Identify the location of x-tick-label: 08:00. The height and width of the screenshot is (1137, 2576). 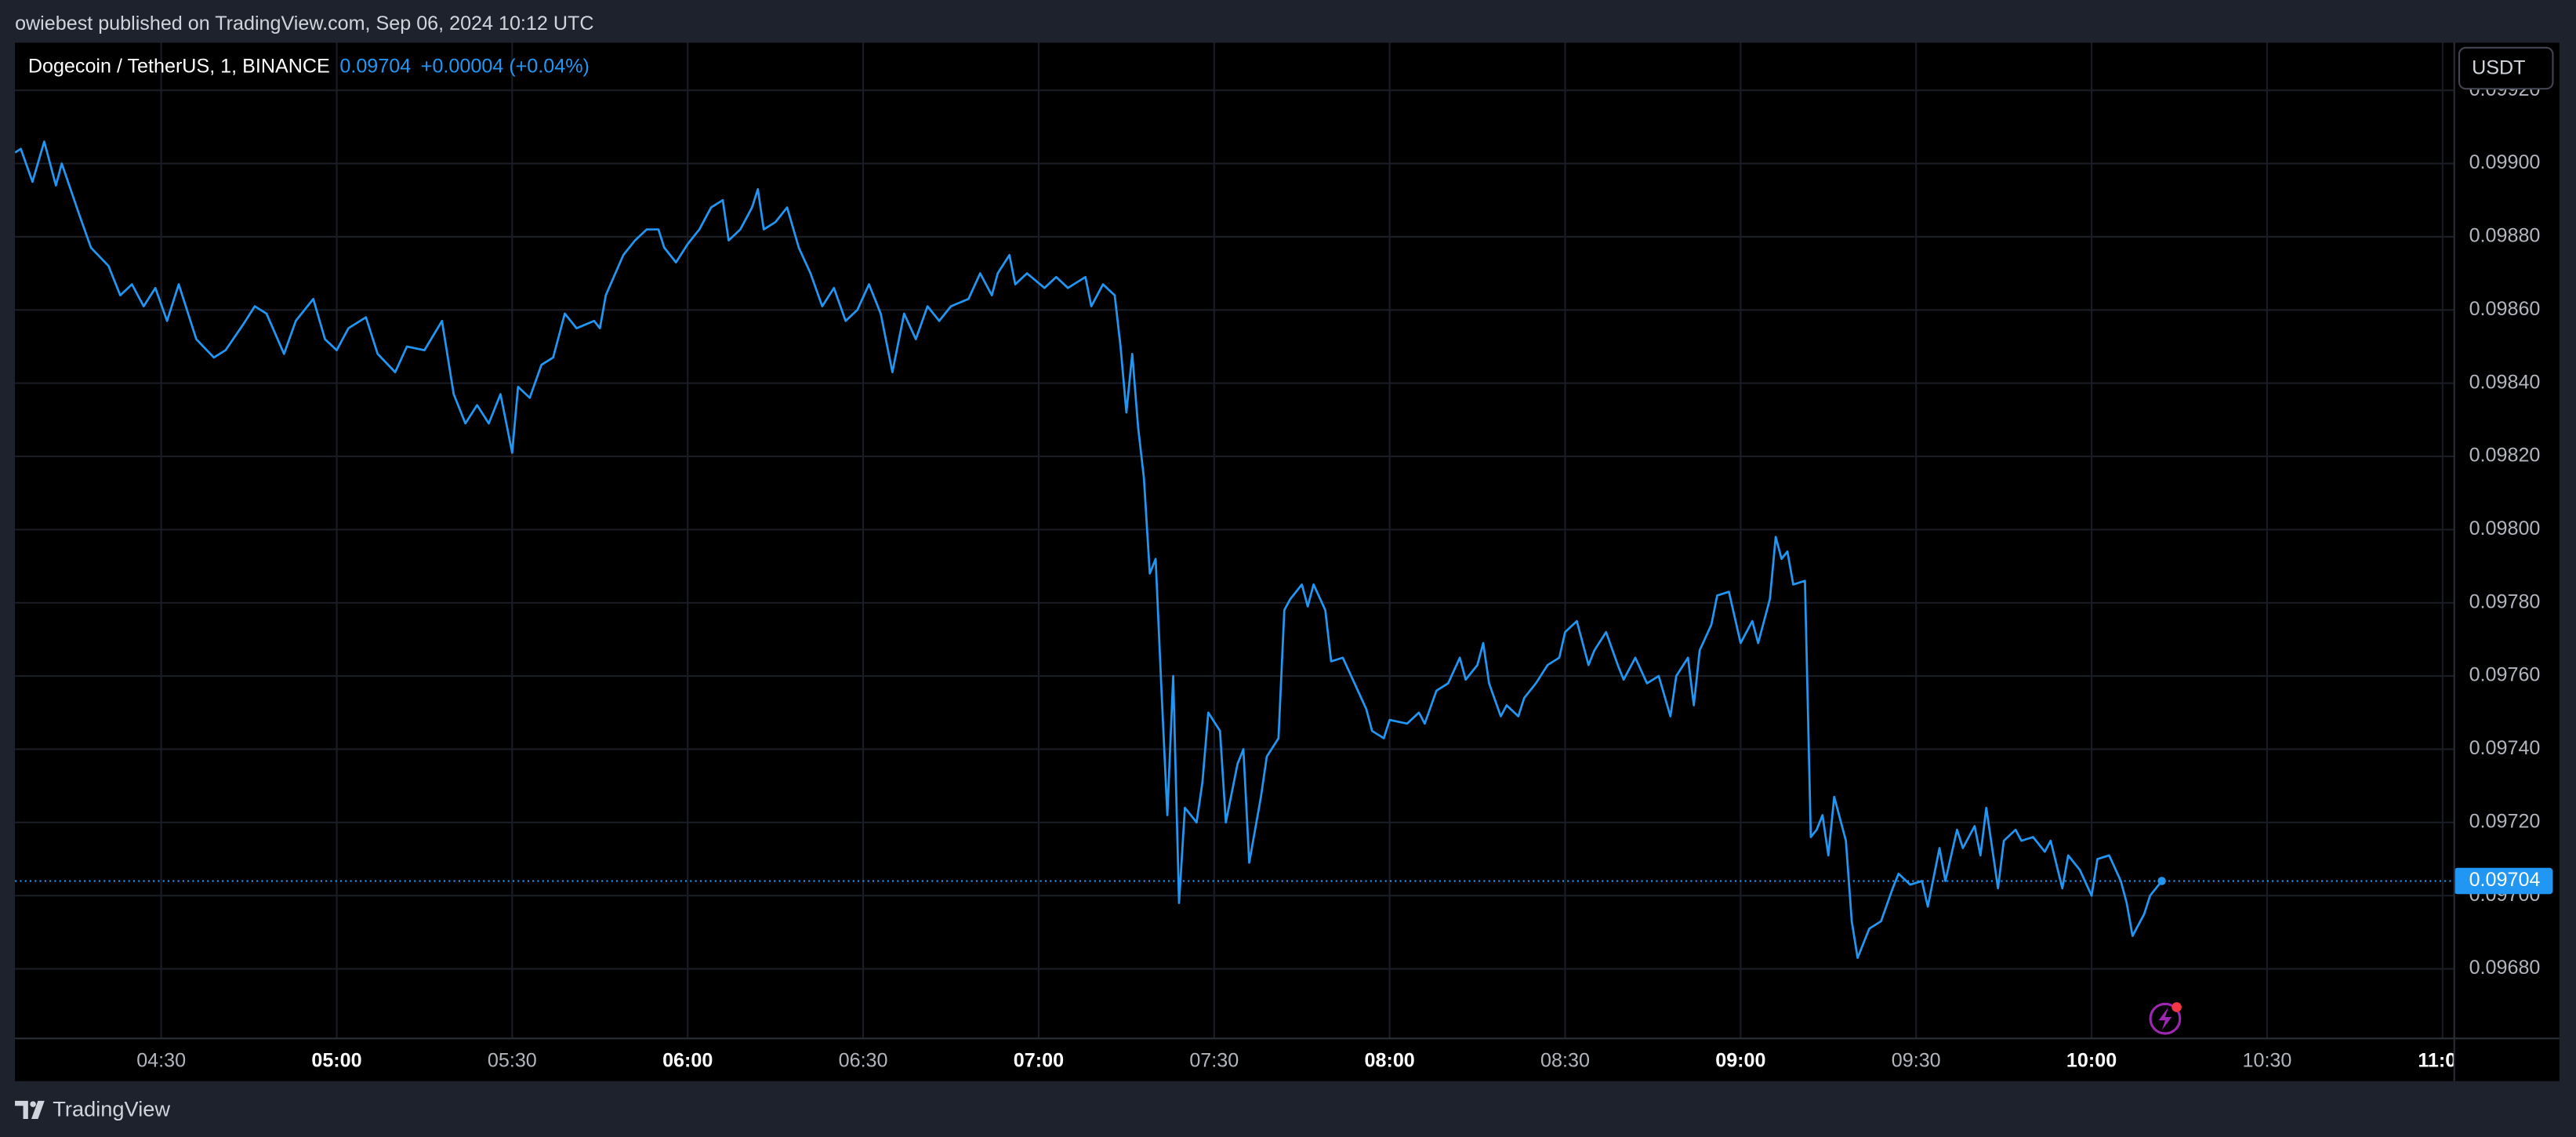
(1390, 1060).